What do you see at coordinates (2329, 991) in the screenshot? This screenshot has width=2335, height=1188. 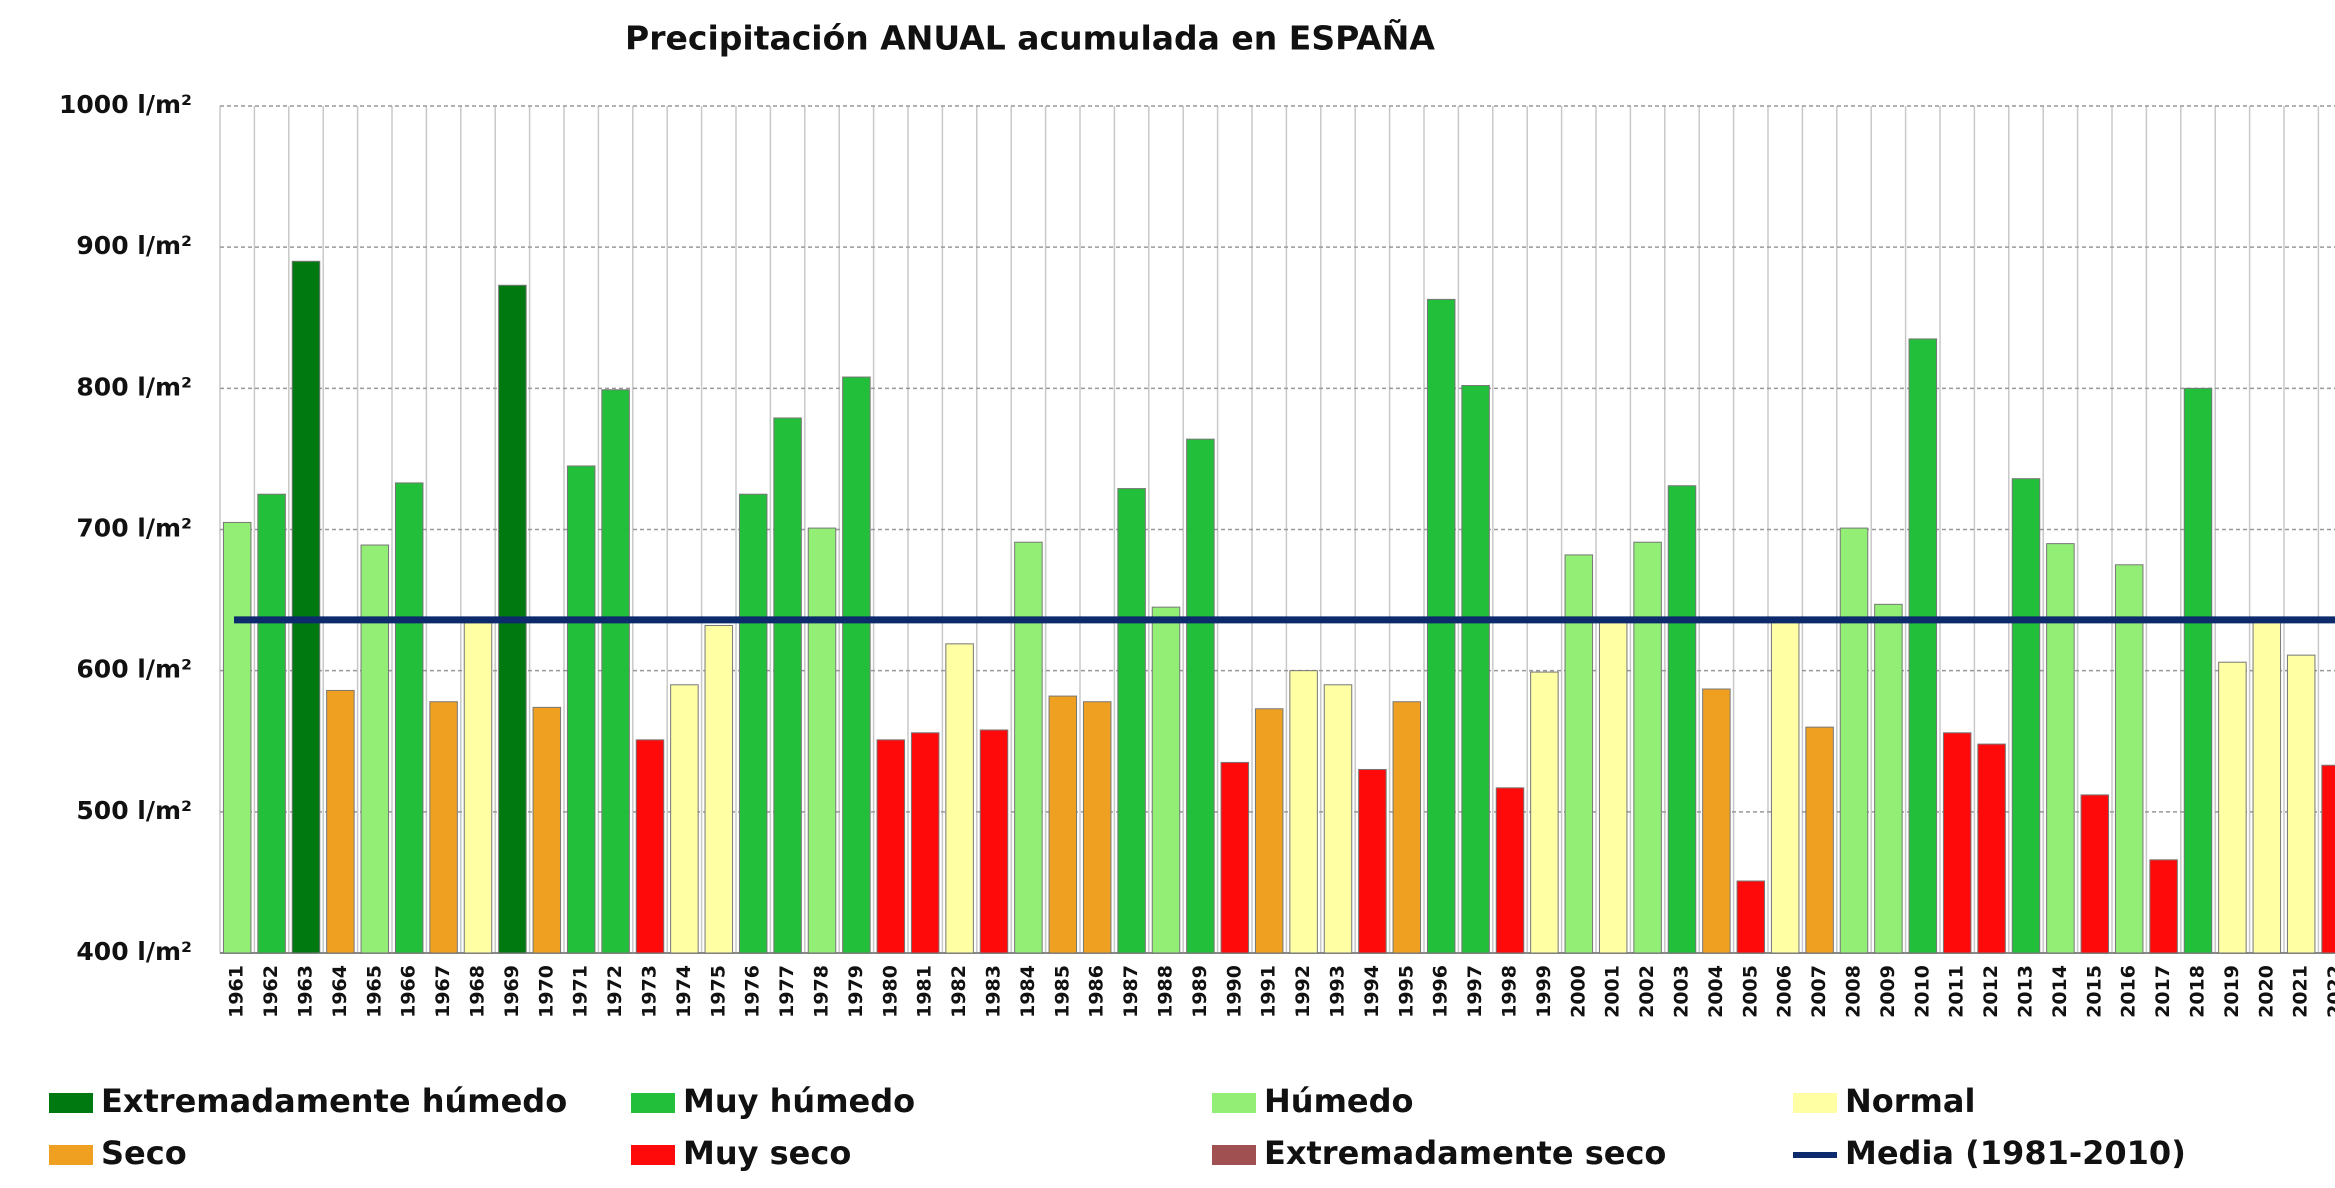 I see `x-tick-label: 2022` at bounding box center [2329, 991].